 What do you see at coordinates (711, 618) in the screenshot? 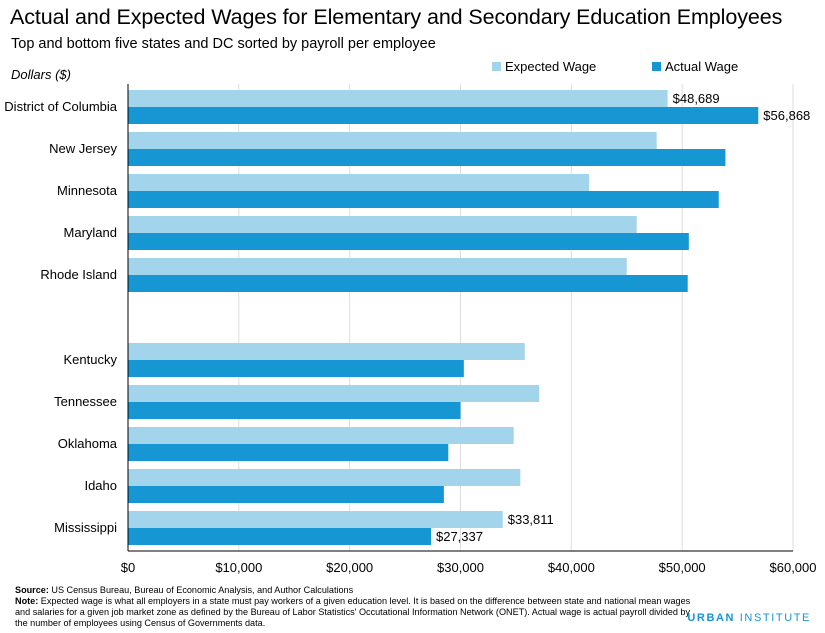
I see `logo-bold: URBAN` at bounding box center [711, 618].